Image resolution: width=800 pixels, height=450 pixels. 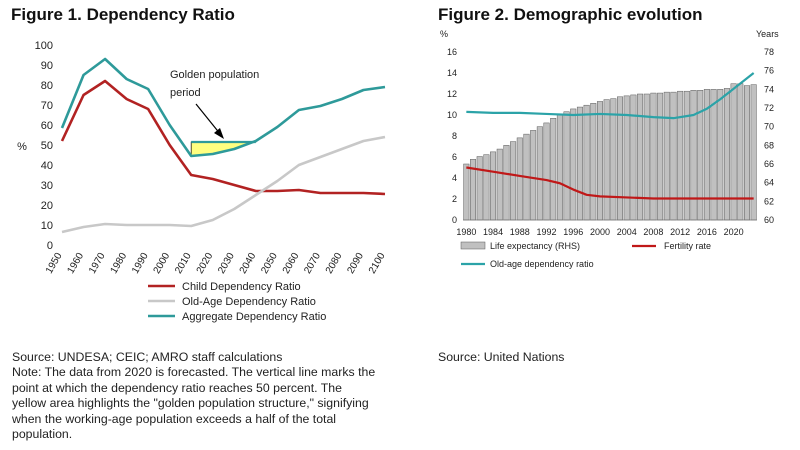 I want to click on y-right-tick-label: 60, so click(x=769, y=220).